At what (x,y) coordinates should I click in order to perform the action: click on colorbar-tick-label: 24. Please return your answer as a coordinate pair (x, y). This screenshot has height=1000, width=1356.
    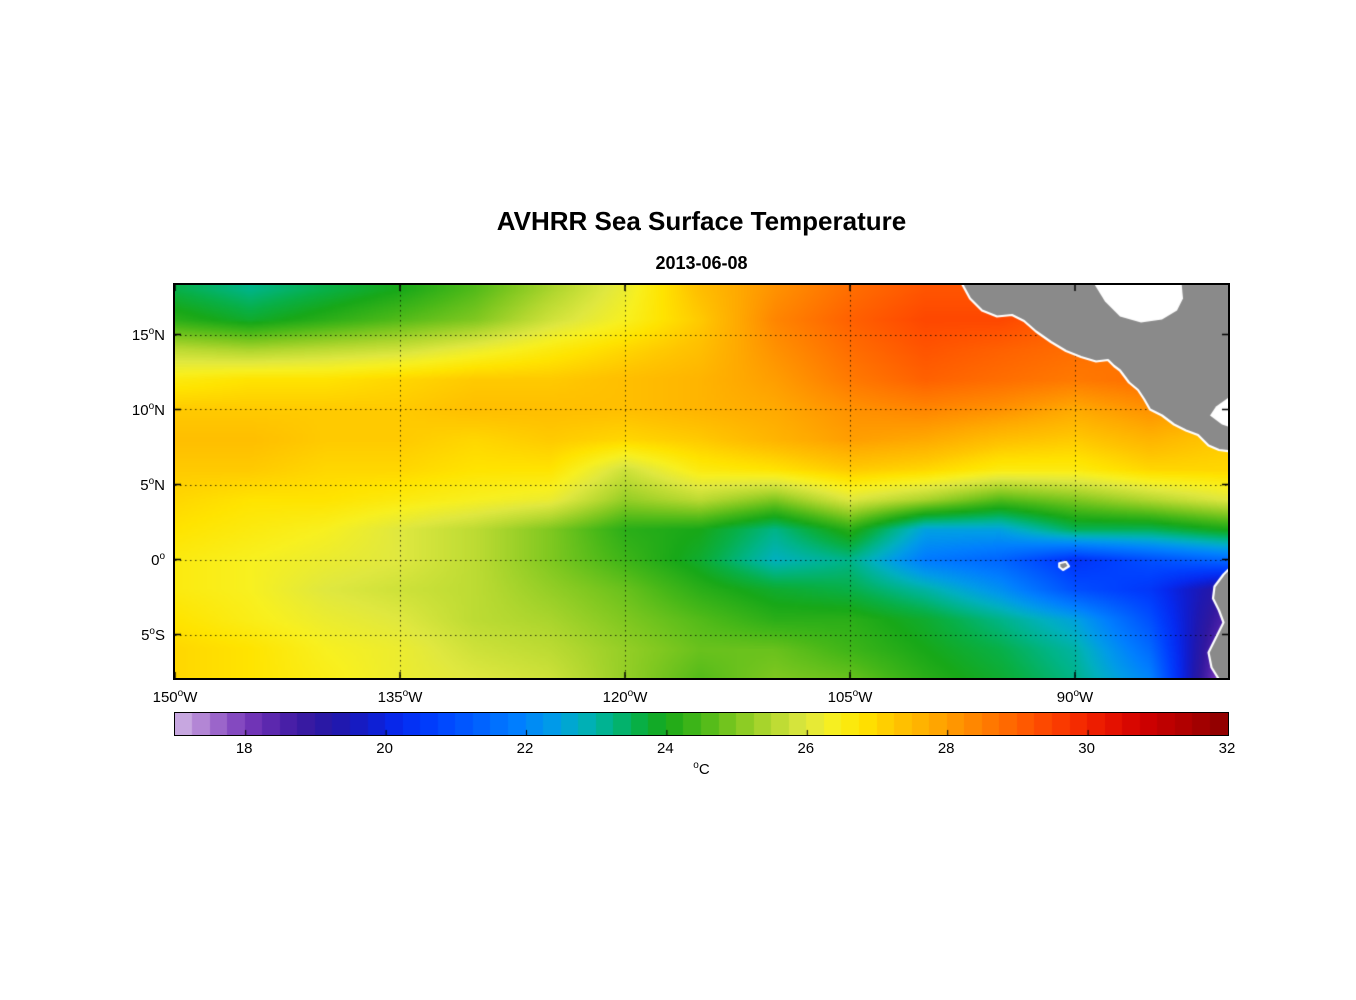
    Looking at the image, I should click on (665, 748).